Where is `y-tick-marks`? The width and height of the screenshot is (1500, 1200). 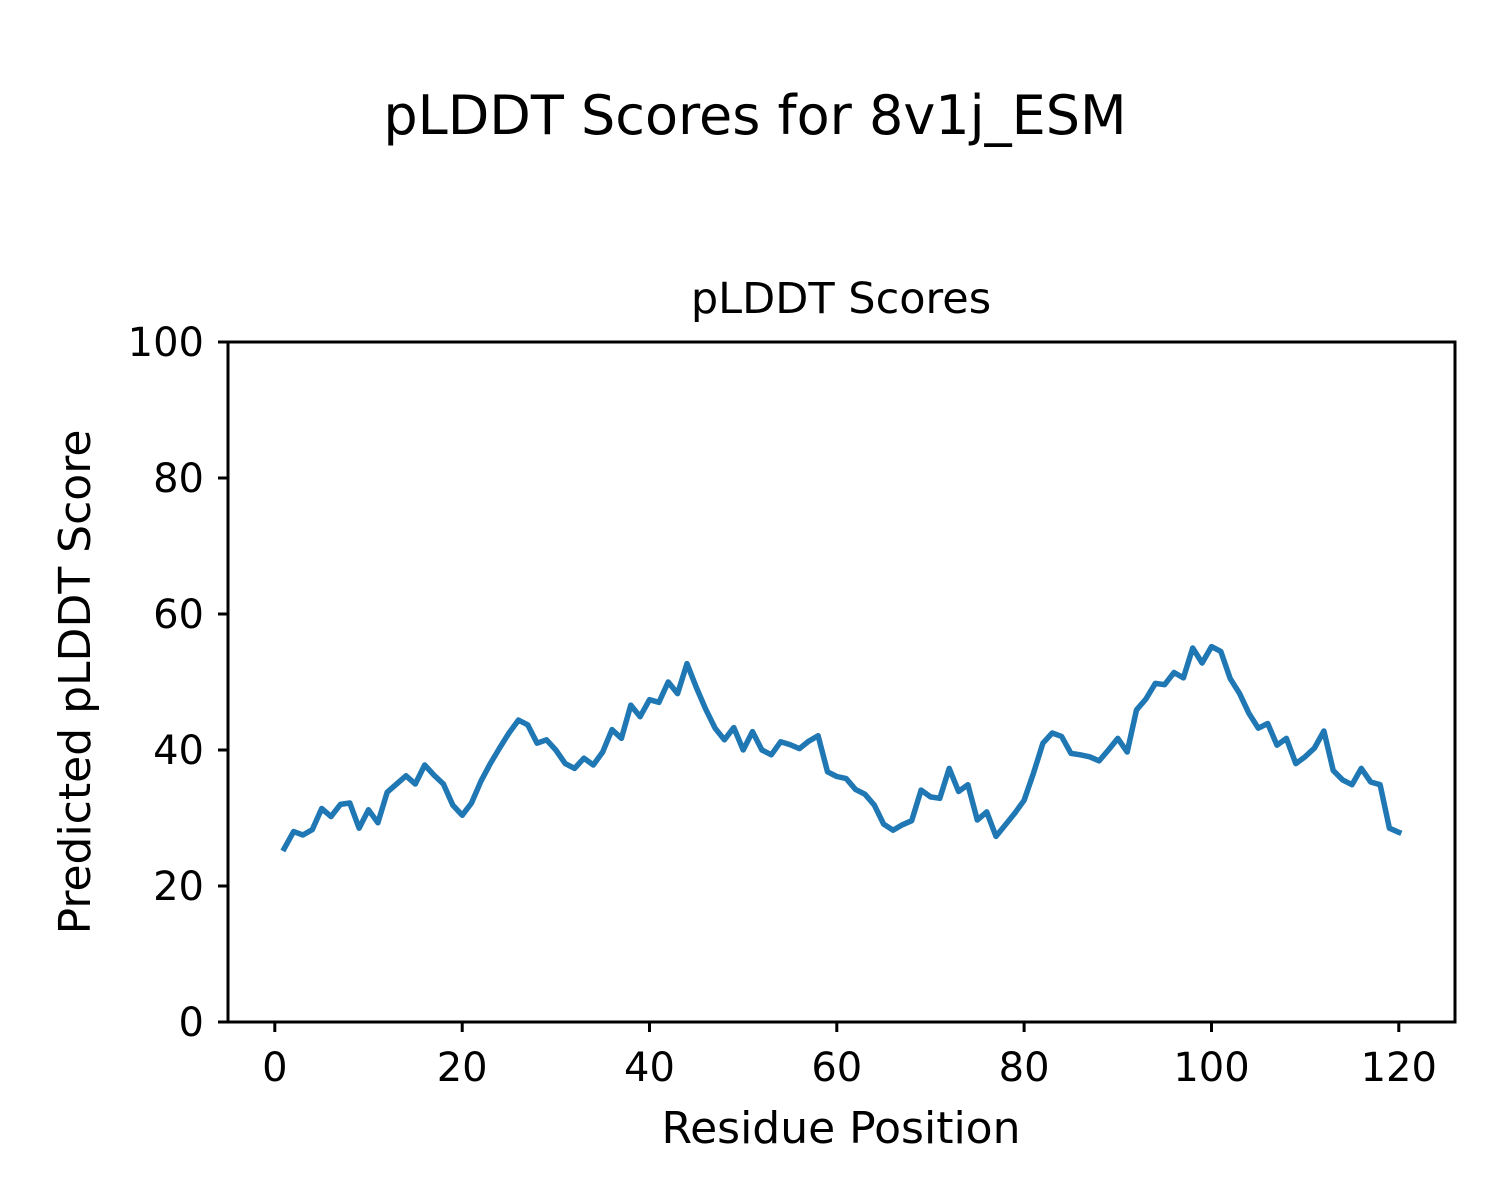
y-tick-marks is located at coordinates (223, 682).